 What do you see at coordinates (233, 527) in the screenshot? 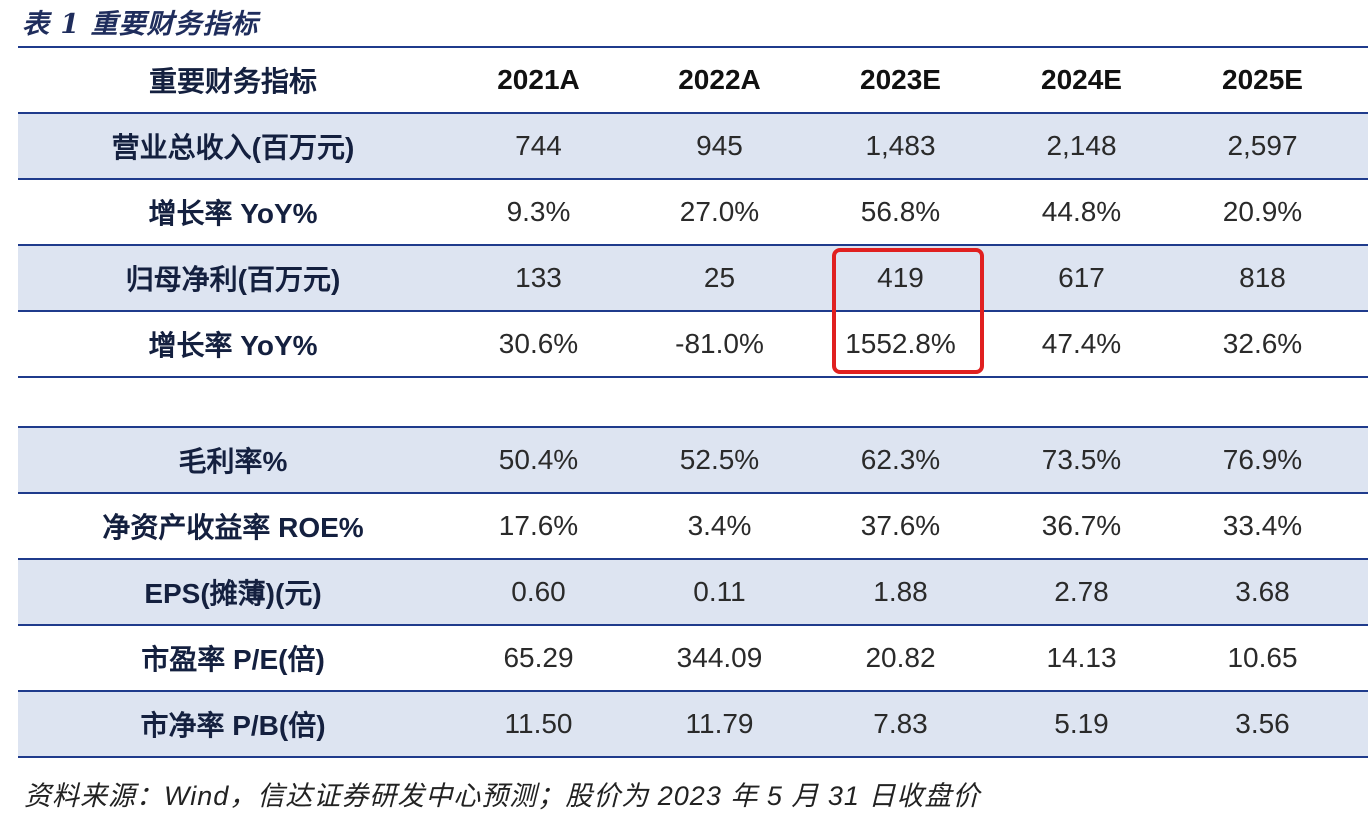
I see `row-label: 净资产收益率 ROE%` at bounding box center [233, 527].